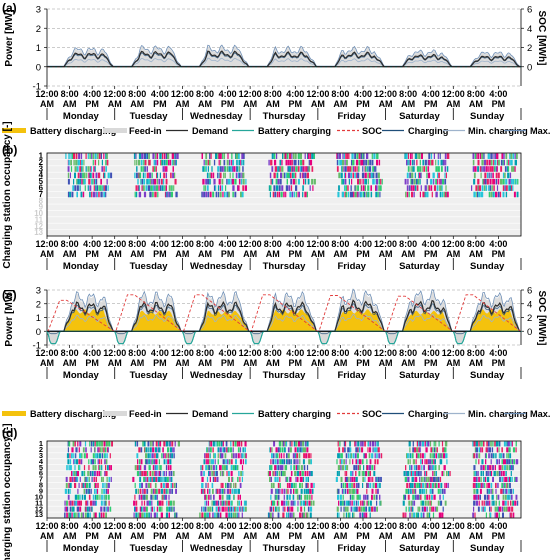 Image resolution: width=550 pixels, height=560 pixels. I want to click on panel-d-row-label: 2, so click(41, 449).